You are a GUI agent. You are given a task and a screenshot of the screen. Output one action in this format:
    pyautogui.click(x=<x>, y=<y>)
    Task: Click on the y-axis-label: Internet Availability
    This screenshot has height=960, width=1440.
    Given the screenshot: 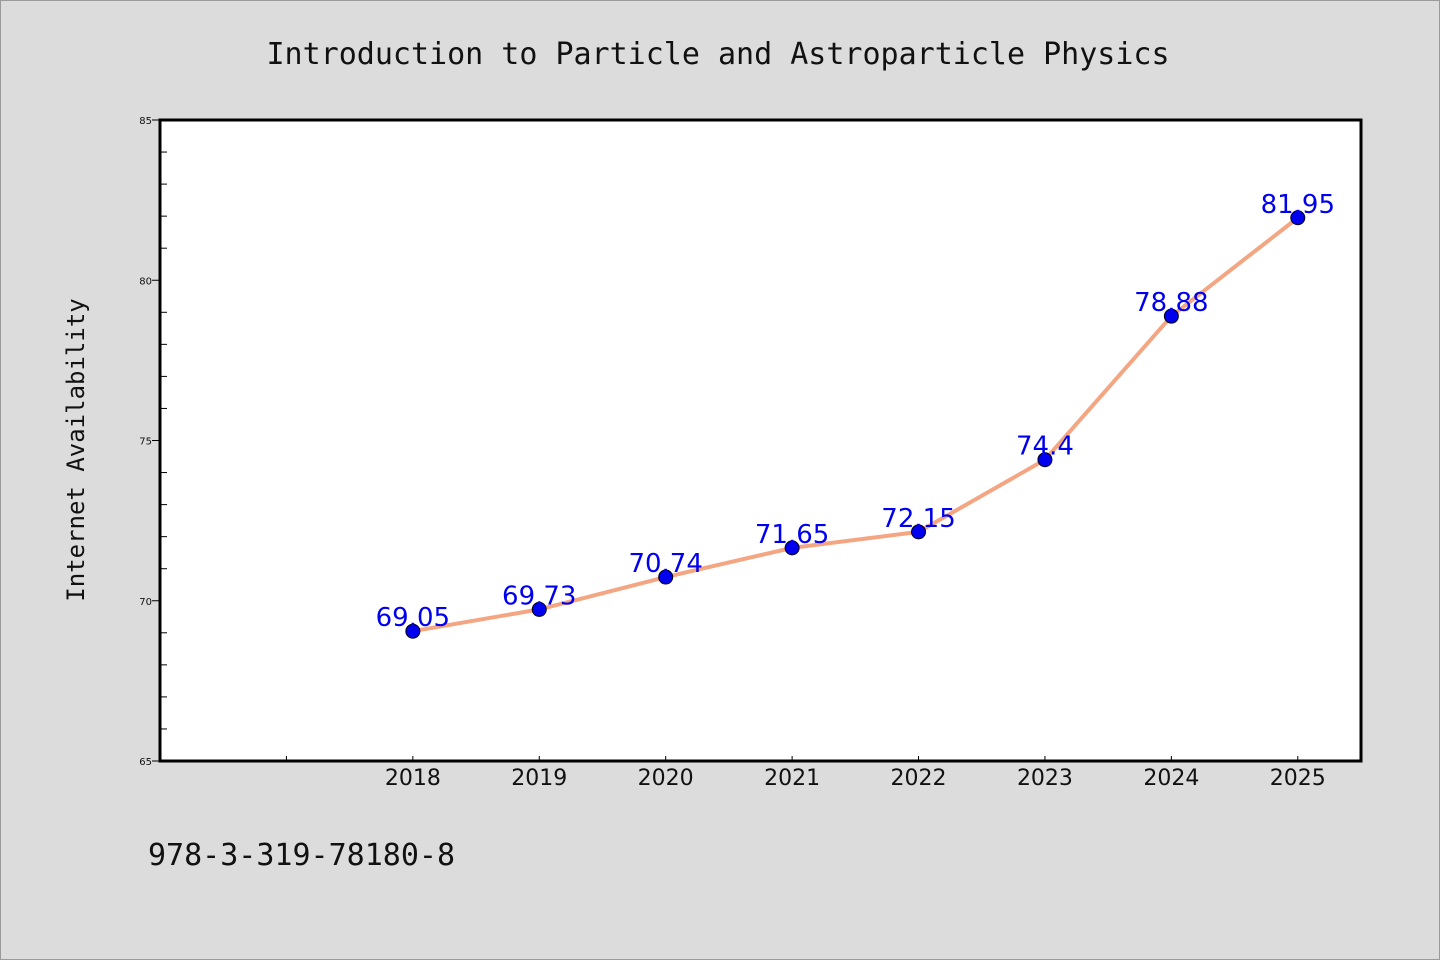 What is the action you would take?
    pyautogui.click(x=76, y=449)
    